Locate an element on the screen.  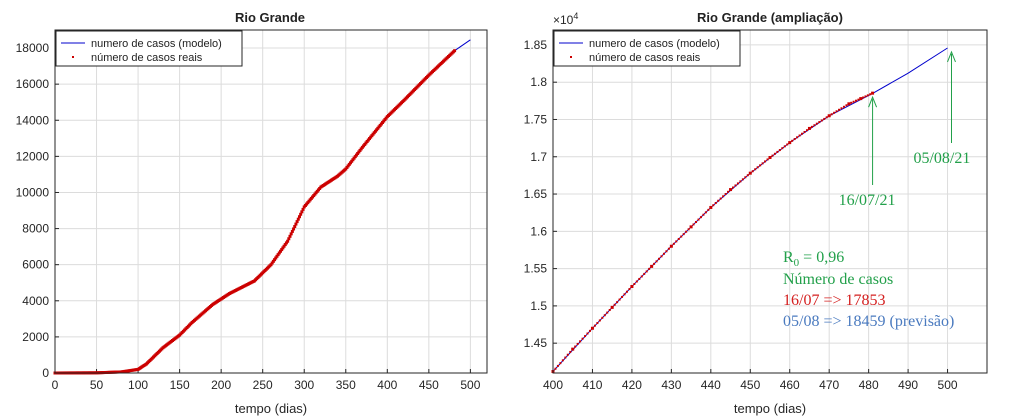
left-y-tick-label: 6000 is located at coordinates (35, 265).